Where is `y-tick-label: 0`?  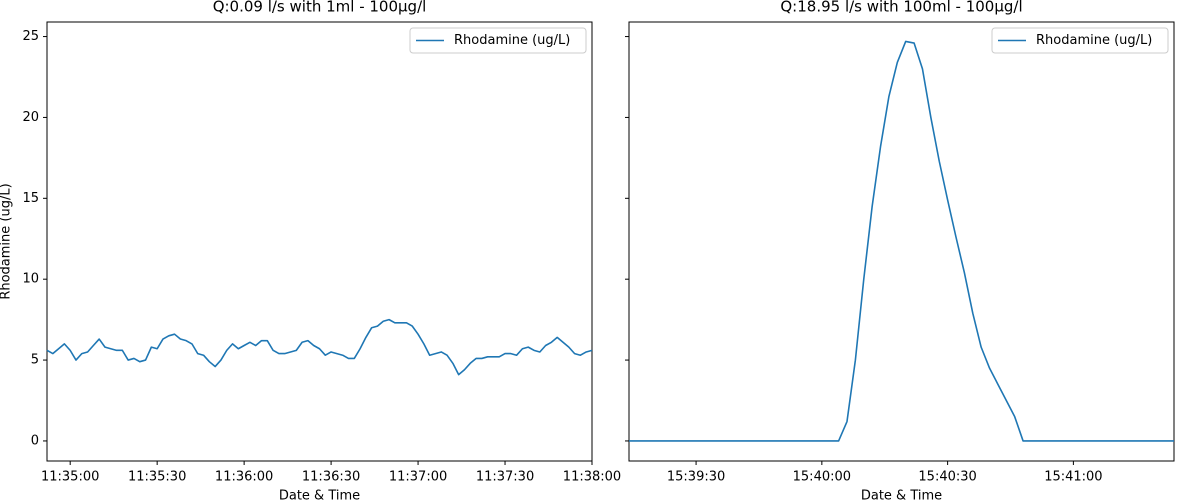 y-tick-label: 0 is located at coordinates (35, 440).